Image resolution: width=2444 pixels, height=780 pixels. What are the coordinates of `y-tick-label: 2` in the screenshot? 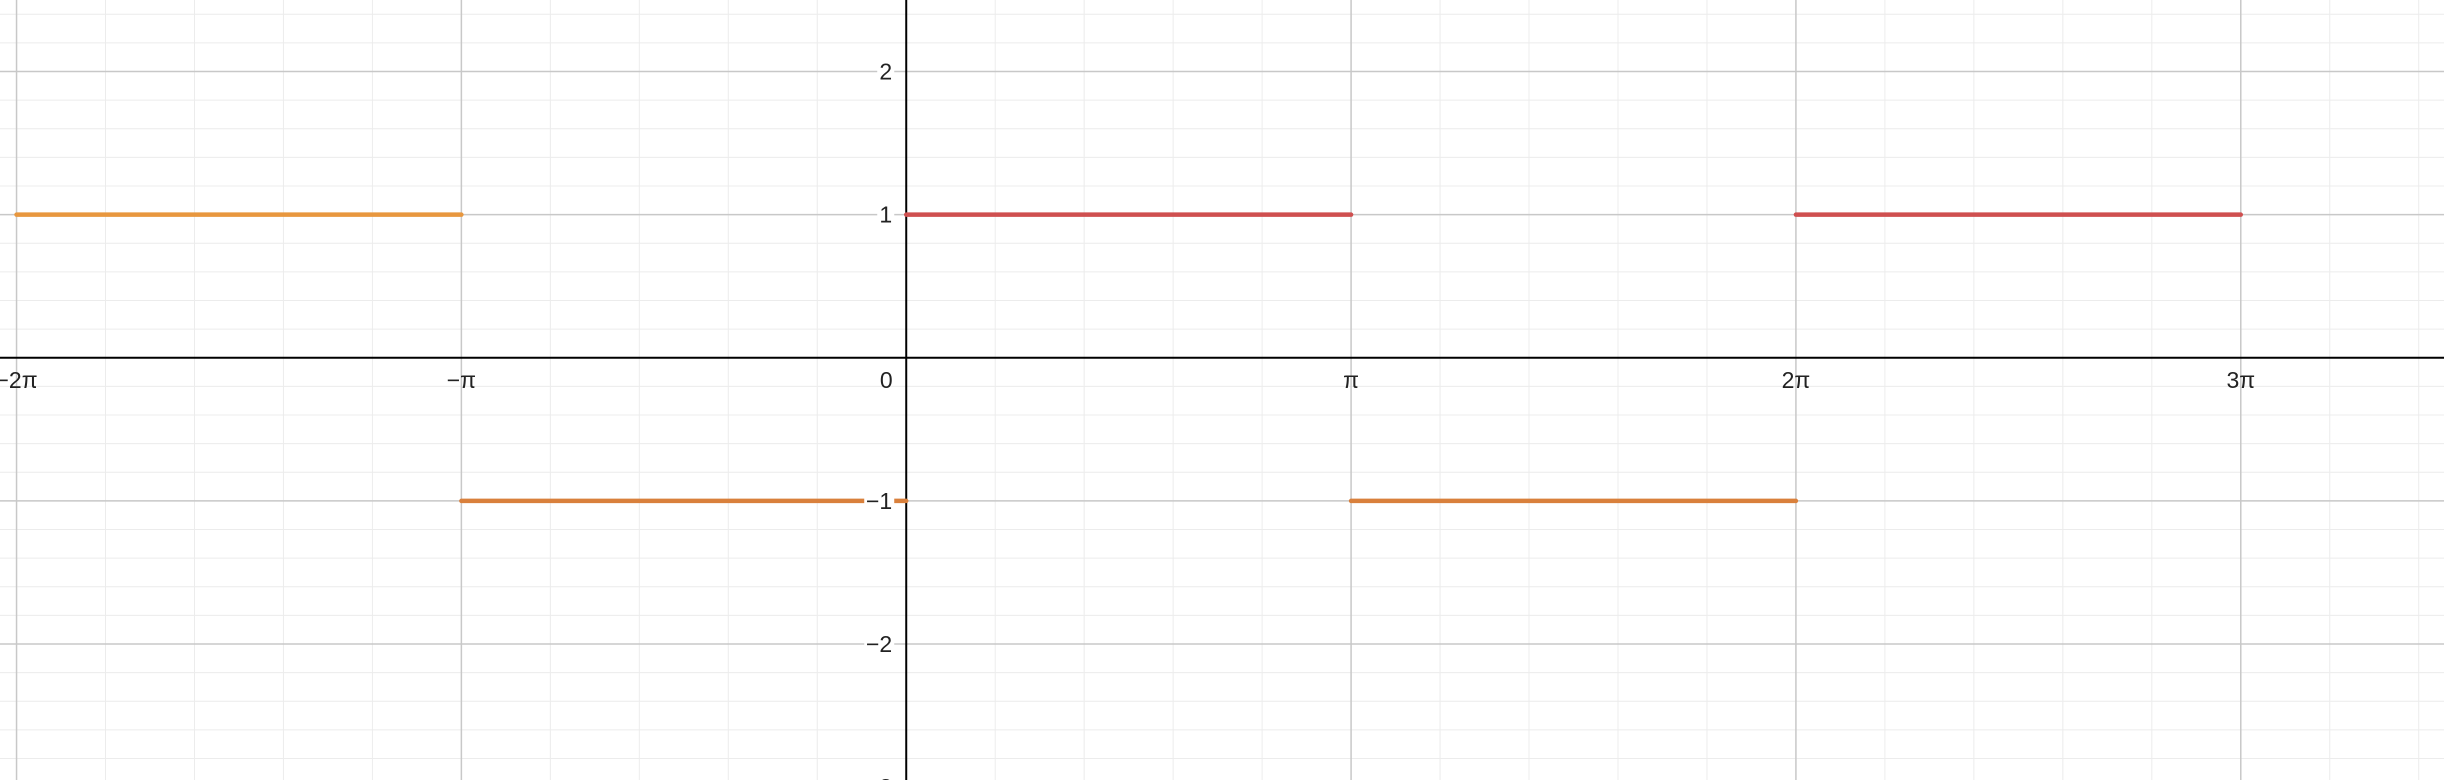 It's located at (885, 72).